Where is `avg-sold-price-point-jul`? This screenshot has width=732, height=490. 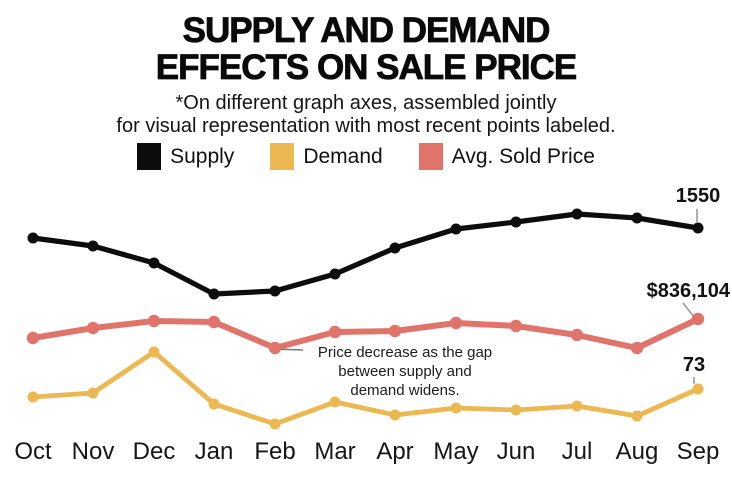 avg-sold-price-point-jul is located at coordinates (577, 335).